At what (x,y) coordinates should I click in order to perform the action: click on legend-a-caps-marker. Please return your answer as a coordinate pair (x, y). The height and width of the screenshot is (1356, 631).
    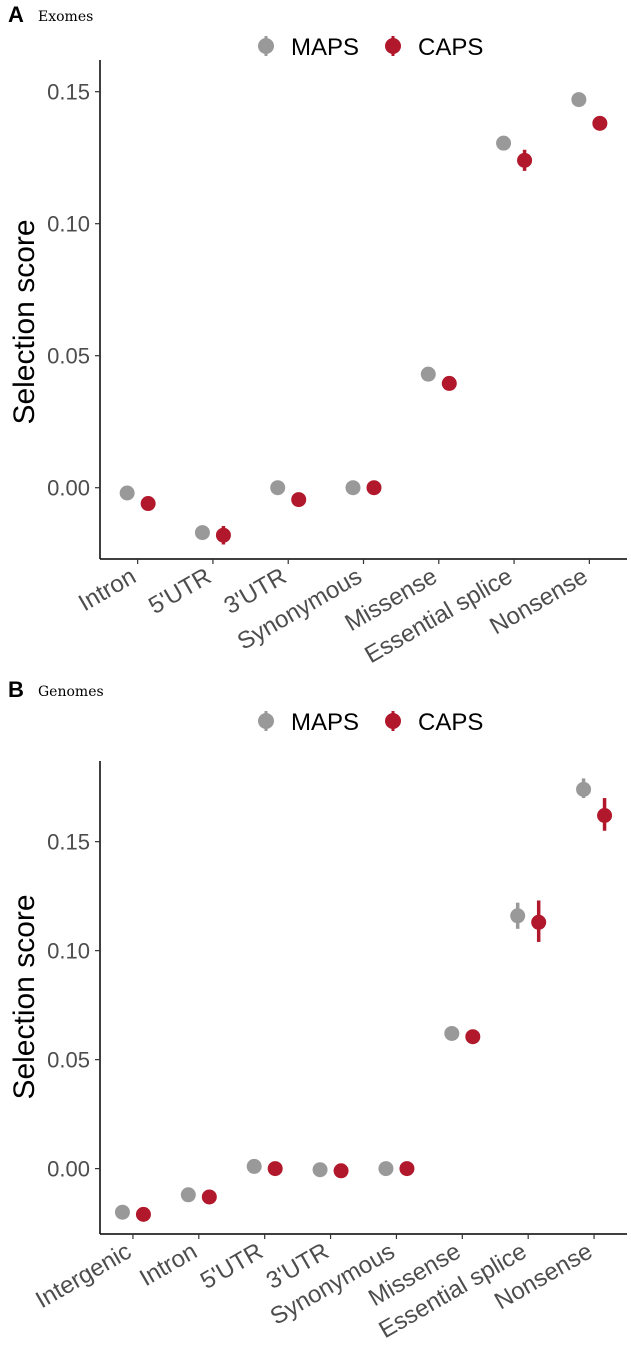
    Looking at the image, I should click on (393, 46).